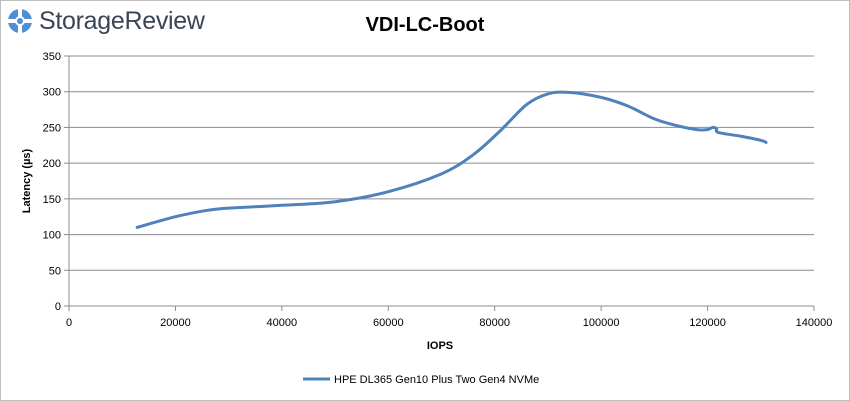 The height and width of the screenshot is (401, 850). What do you see at coordinates (814, 323) in the screenshot?
I see `x-tick-label: 140000` at bounding box center [814, 323].